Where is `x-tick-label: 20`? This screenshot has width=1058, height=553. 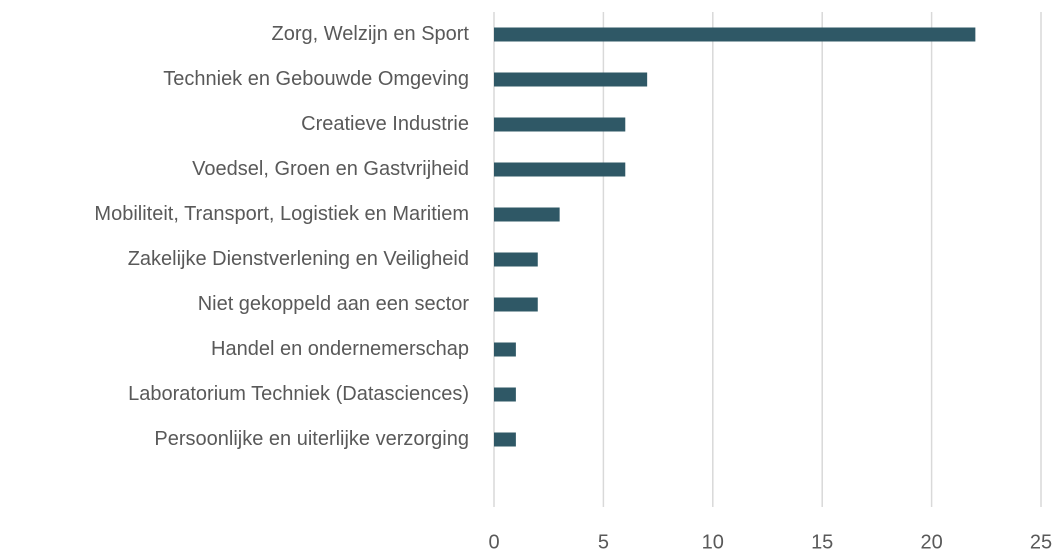
x-tick-label: 20 is located at coordinates (931, 542).